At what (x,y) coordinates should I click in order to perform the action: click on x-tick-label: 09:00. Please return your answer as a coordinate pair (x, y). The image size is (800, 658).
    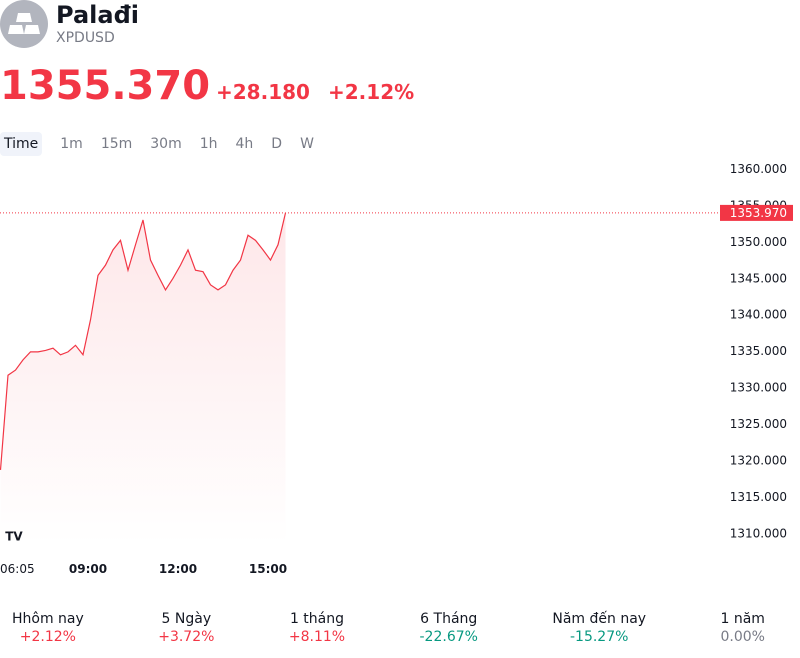
    Looking at the image, I should click on (88, 569).